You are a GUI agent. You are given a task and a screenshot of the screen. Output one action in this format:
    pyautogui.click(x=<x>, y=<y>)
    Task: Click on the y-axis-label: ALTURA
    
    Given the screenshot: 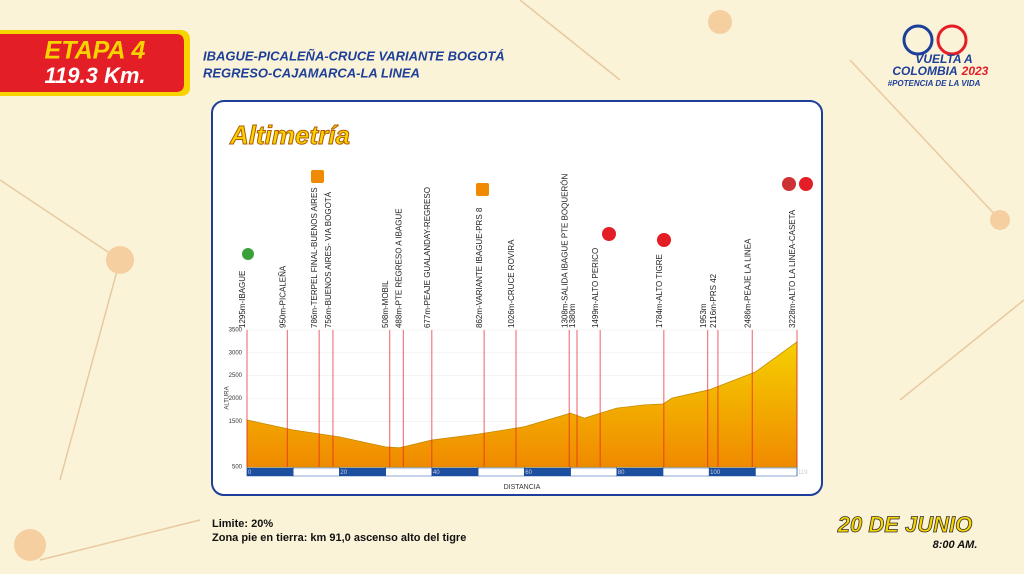 What is the action you would take?
    pyautogui.click(x=228, y=397)
    